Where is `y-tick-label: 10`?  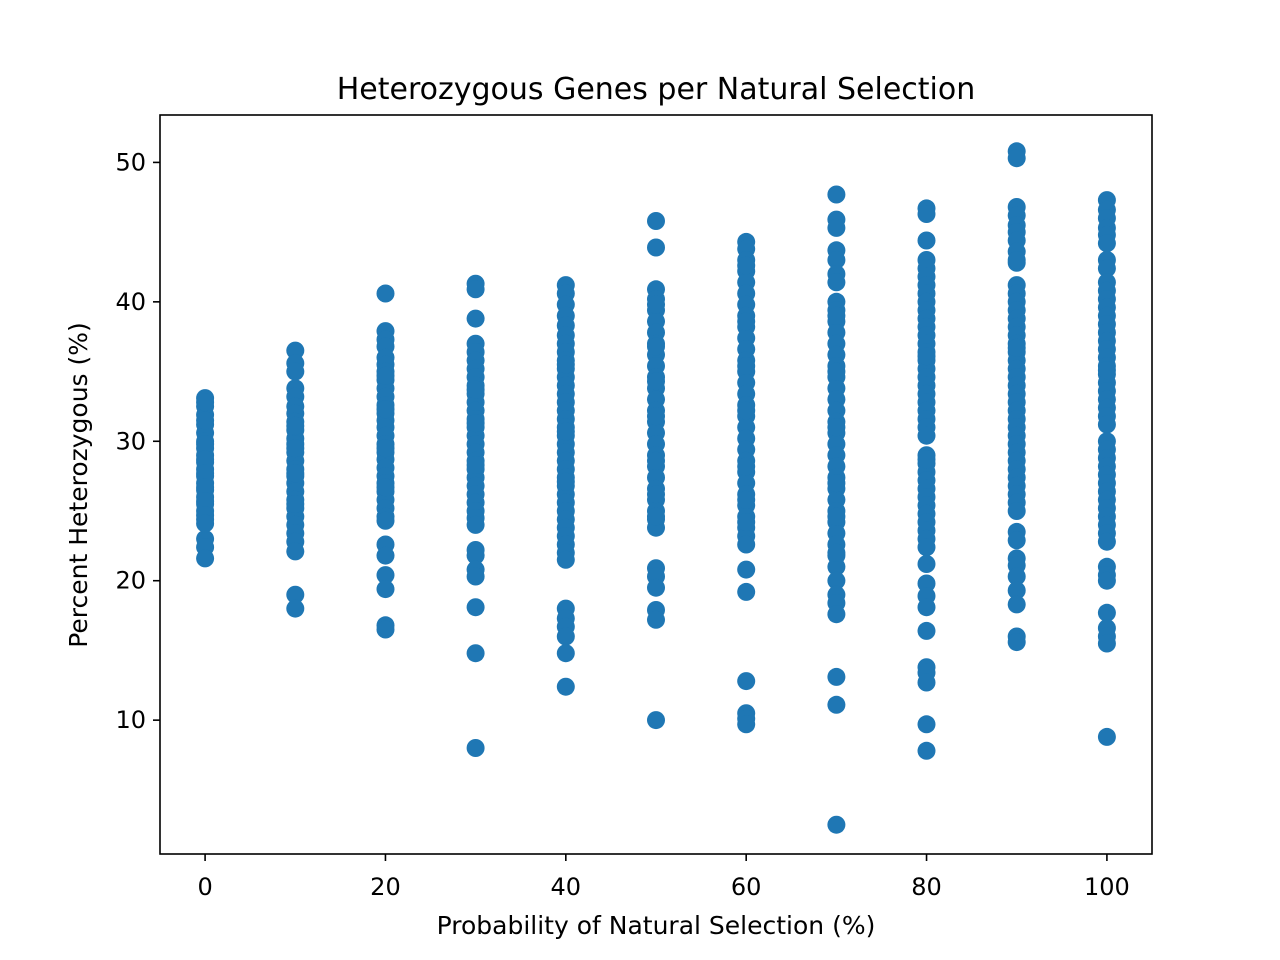
y-tick-label: 10 is located at coordinates (130, 720).